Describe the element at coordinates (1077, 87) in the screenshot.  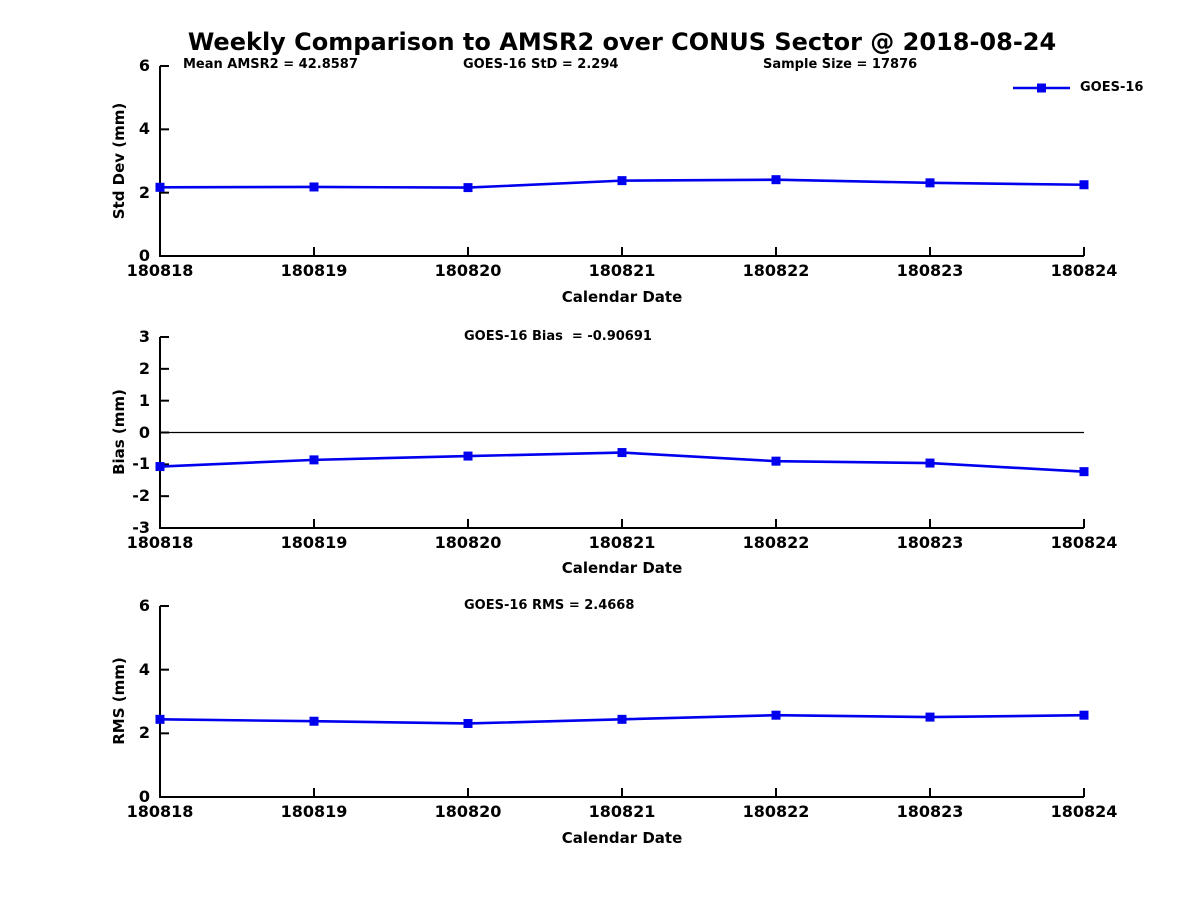
I see `legend: GOES-16` at that location.